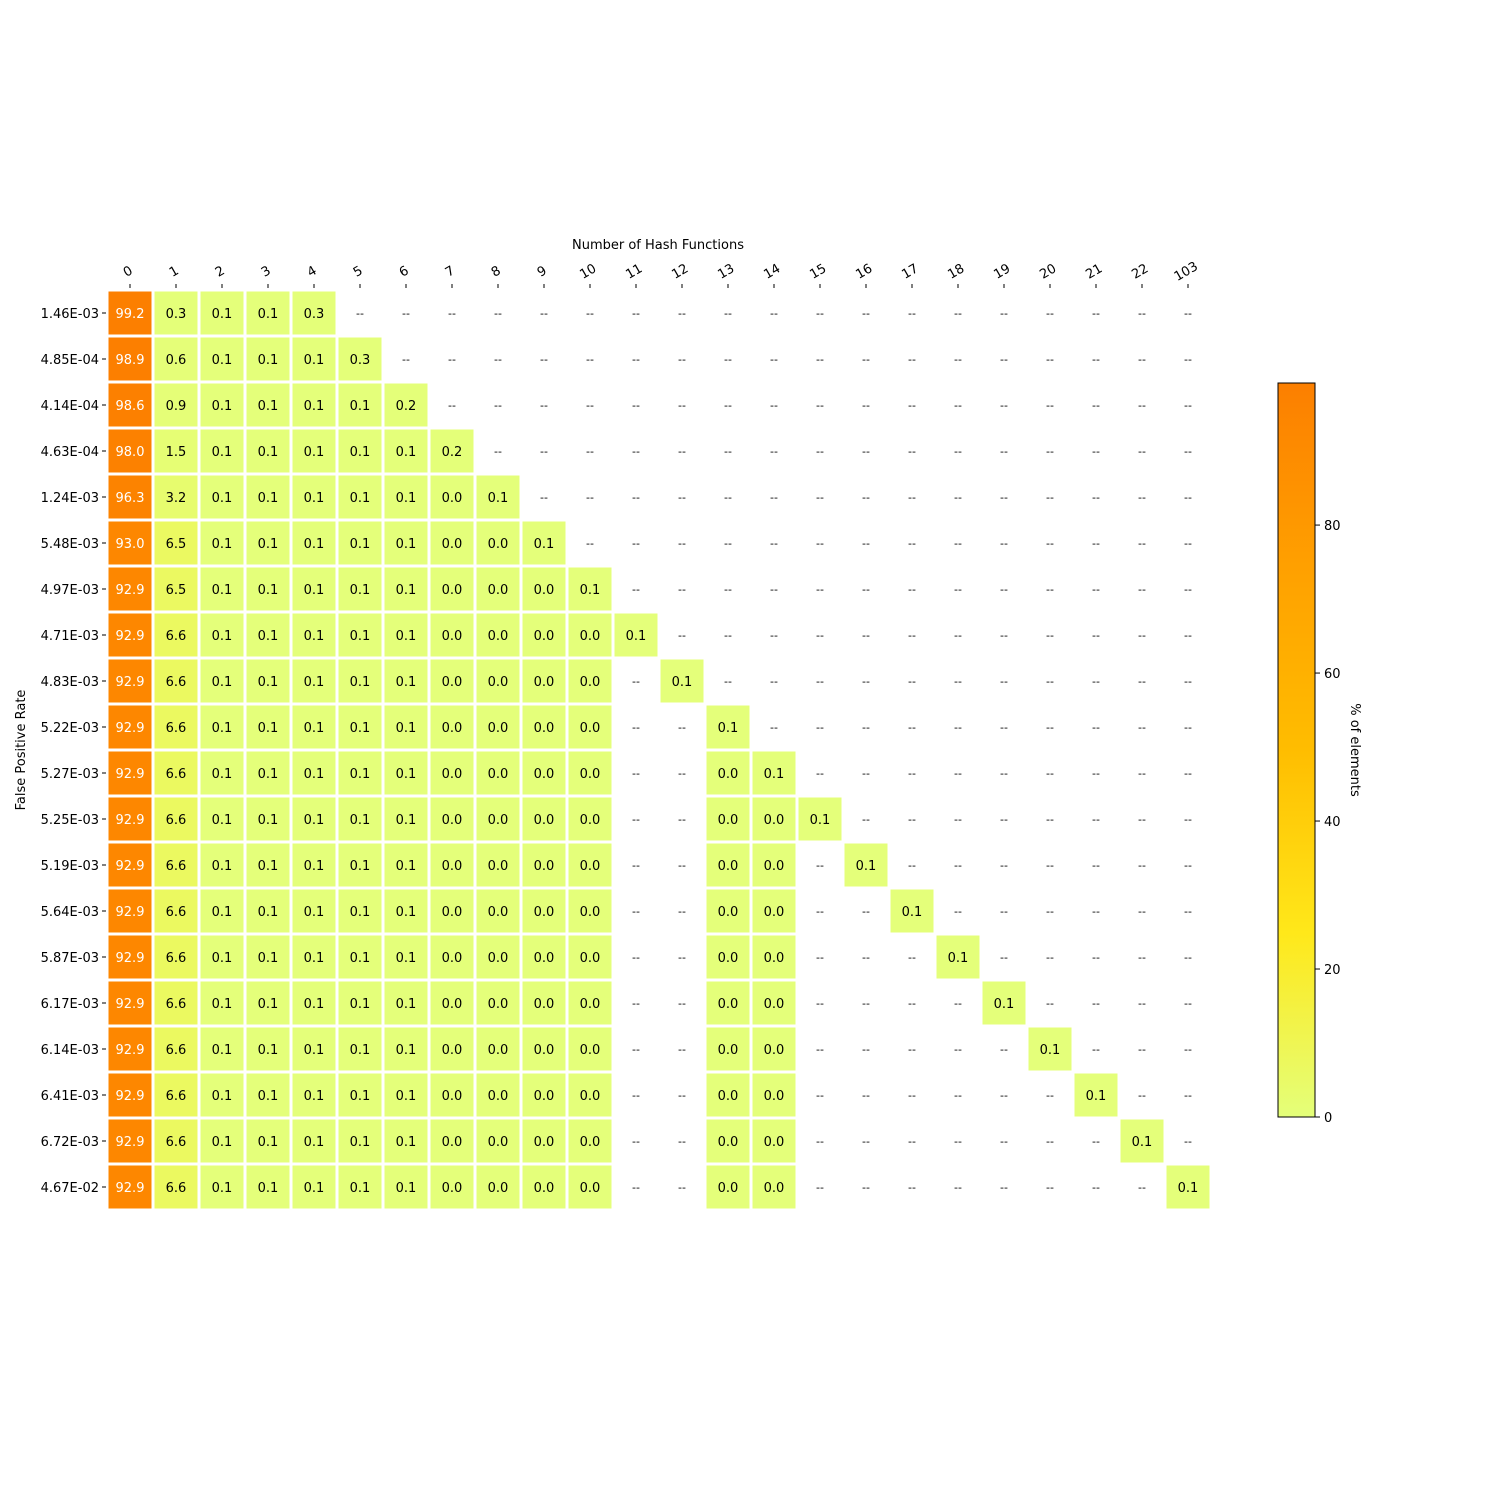 This screenshot has width=1500, height=1500. Describe the element at coordinates (658, 245) in the screenshot. I see `x-axis-label: Number of Hash Functions` at that location.